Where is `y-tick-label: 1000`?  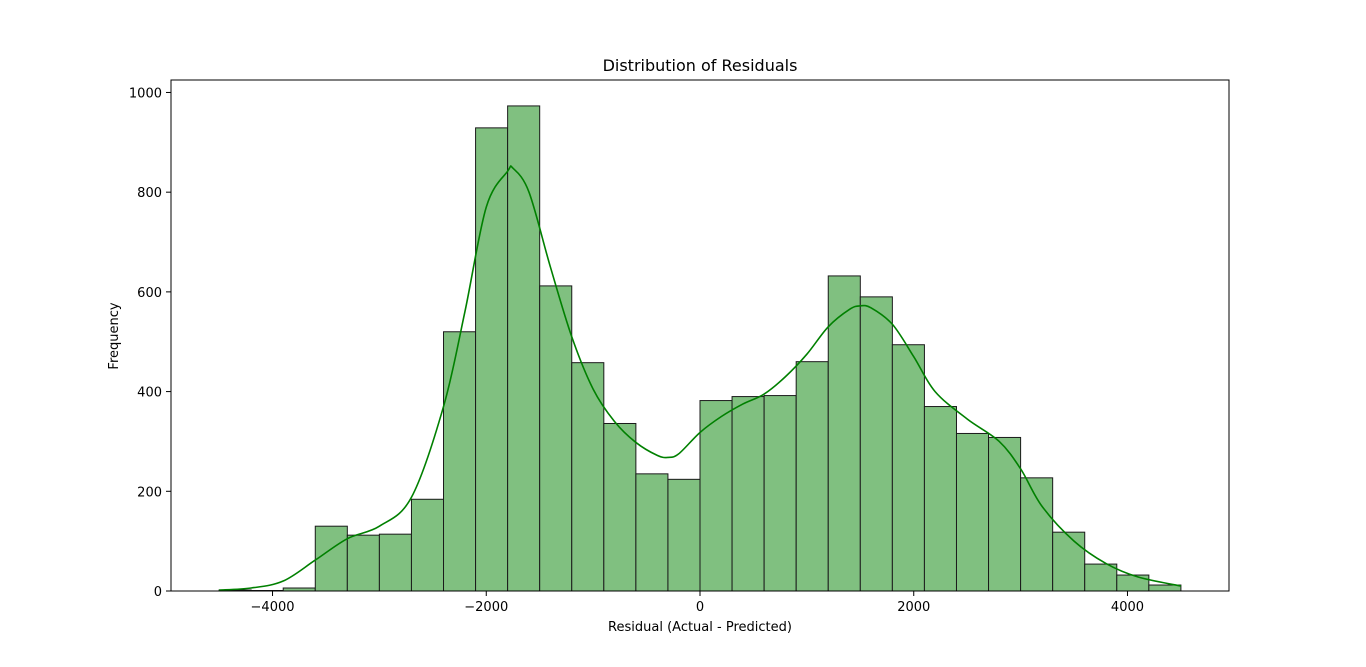
y-tick-label: 1000 is located at coordinates (145, 93).